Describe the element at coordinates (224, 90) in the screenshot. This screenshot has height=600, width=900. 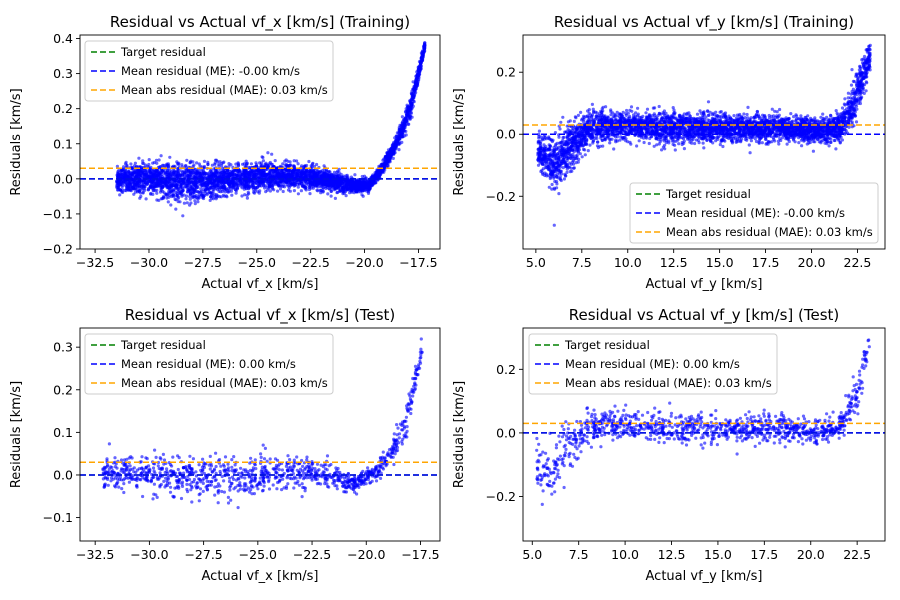
I see `legend-entry: Mean abs residual (MAE): 0.03 km/s` at that location.